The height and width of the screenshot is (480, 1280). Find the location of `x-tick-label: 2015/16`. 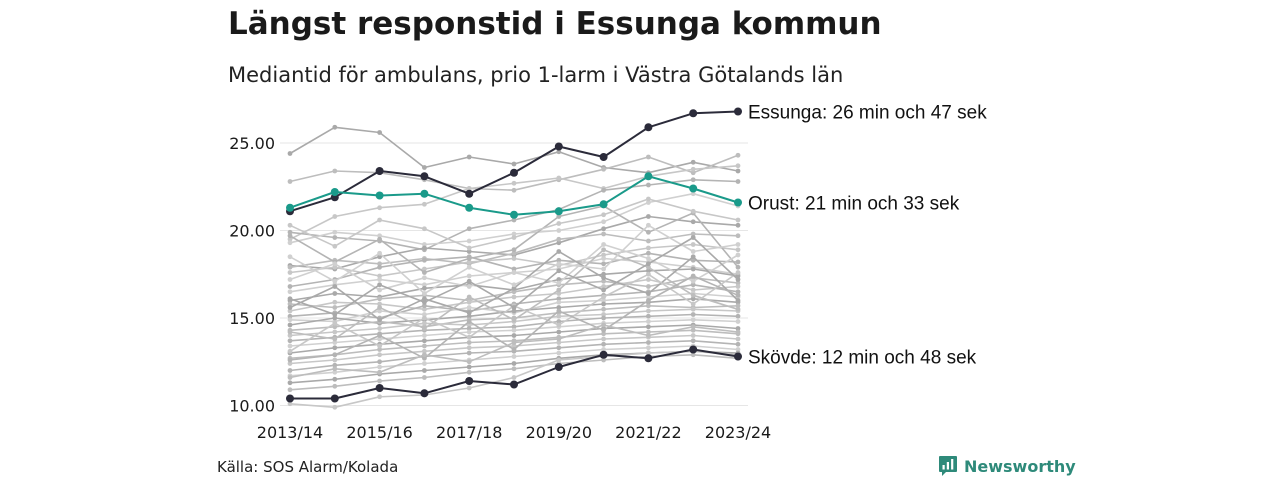

x-tick-label: 2015/16 is located at coordinates (379, 432).